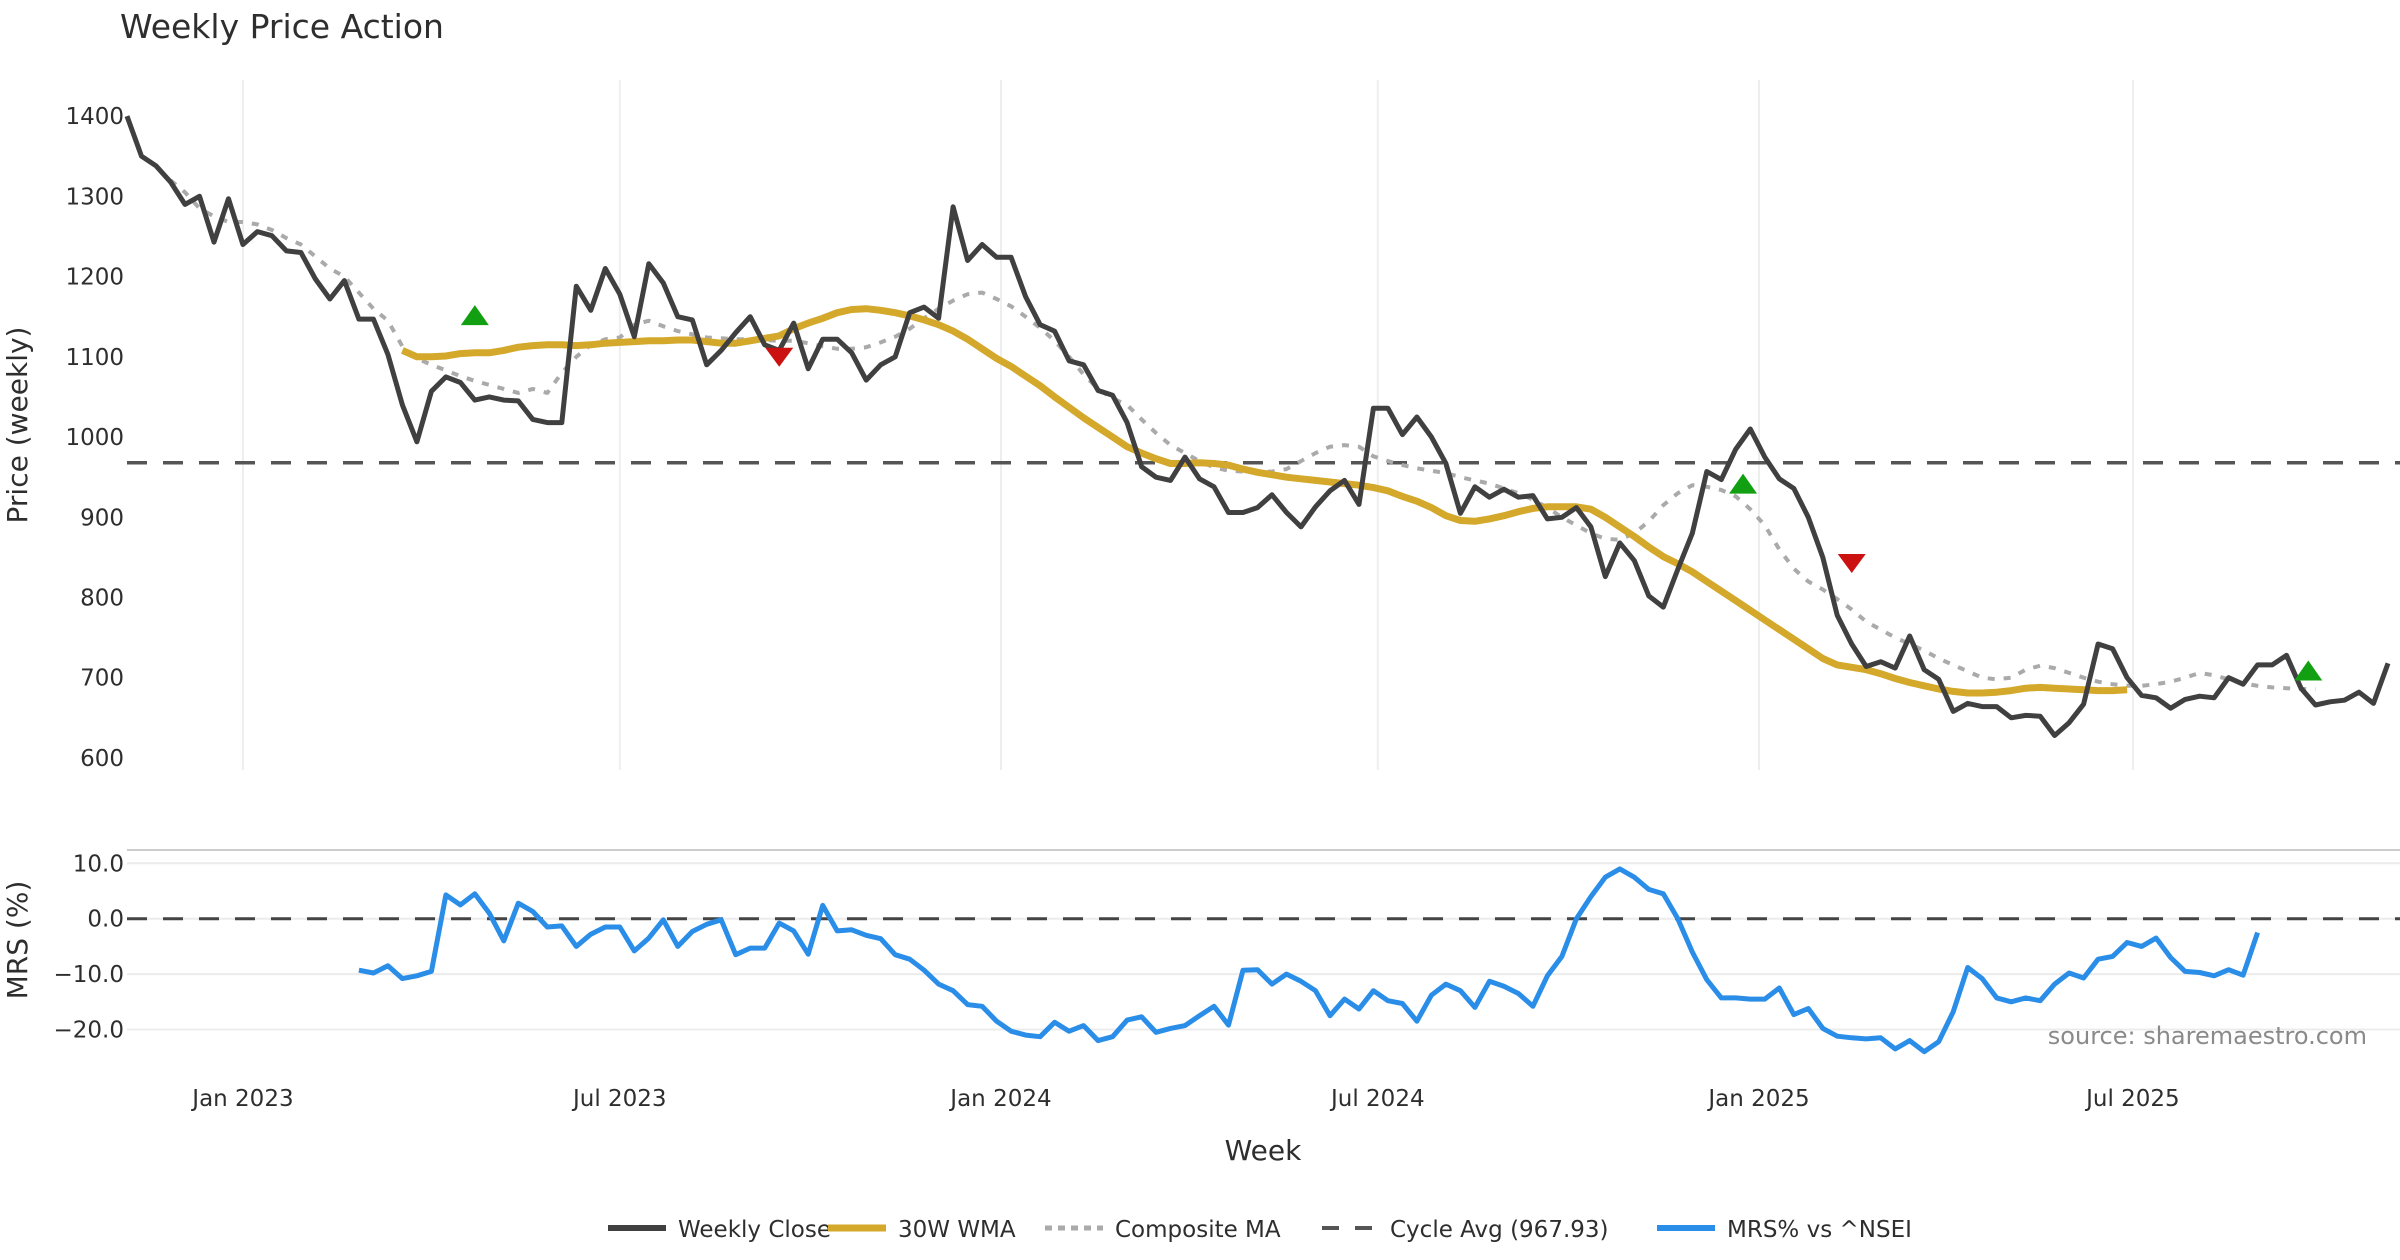 The width and height of the screenshot is (2400, 1260). What do you see at coordinates (17, 940) in the screenshot?
I see `mrs-axis-title: MRS (%)` at bounding box center [17, 940].